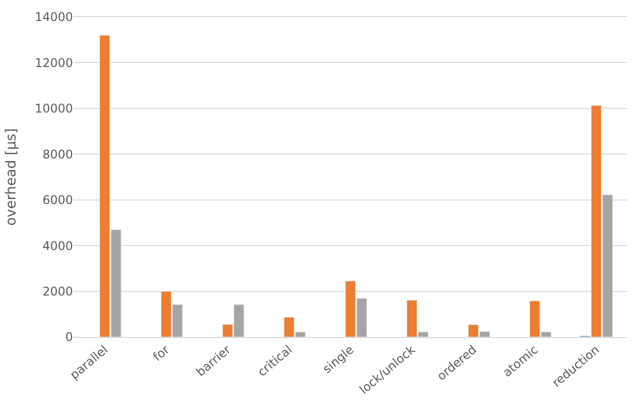 This screenshot has height=417, width=637. Describe the element at coordinates (69, 337) in the screenshot. I see `y-tick-label: 0` at that location.